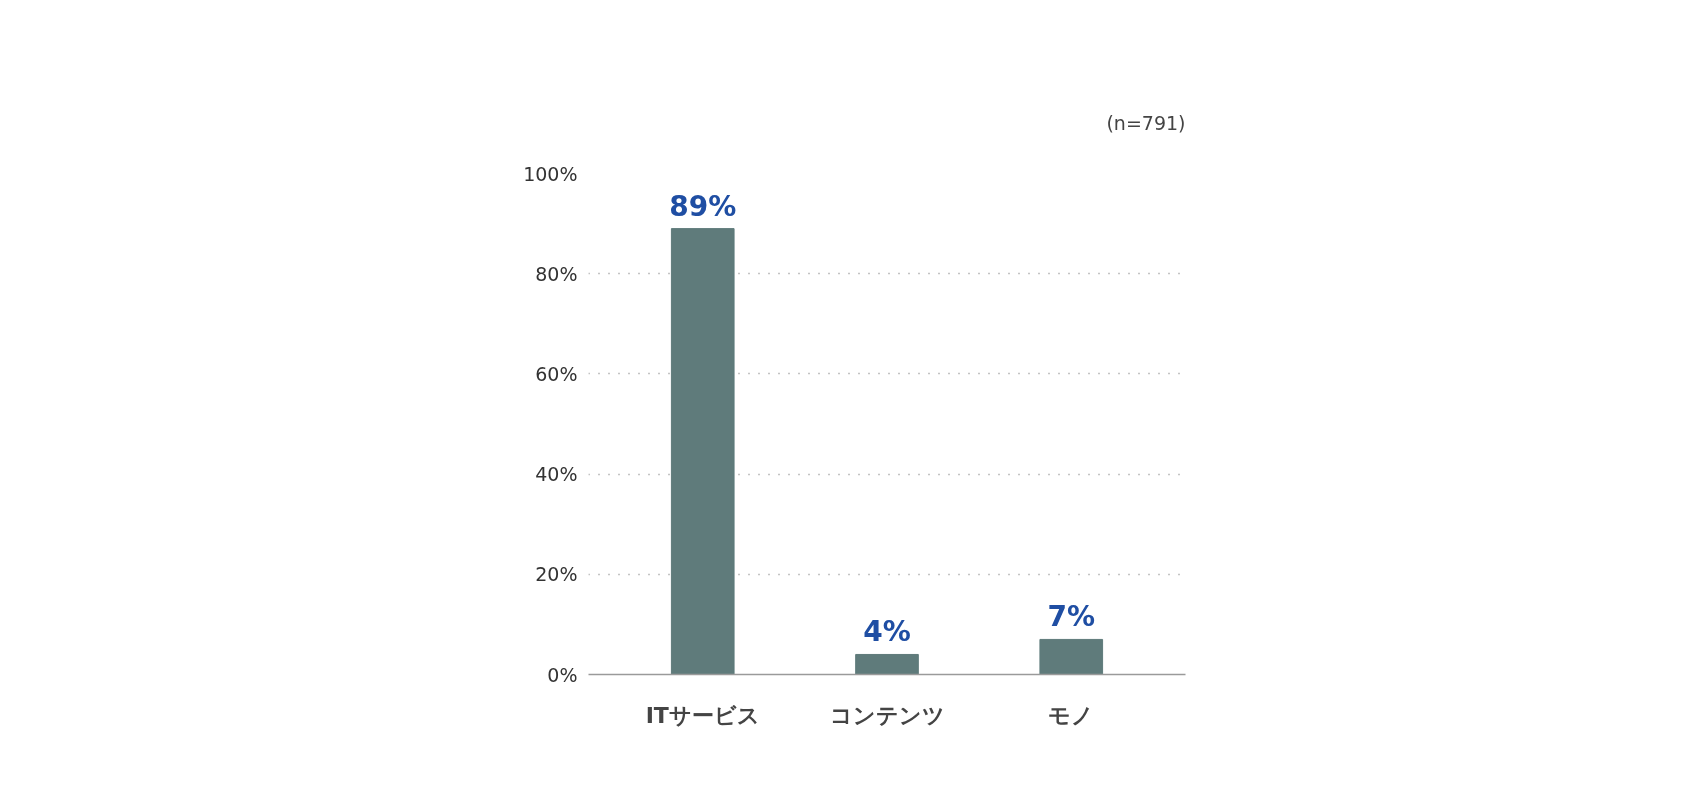  Describe the element at coordinates (702, 715) in the screenshot. I see `x-tick-label: ITサービス` at that location.